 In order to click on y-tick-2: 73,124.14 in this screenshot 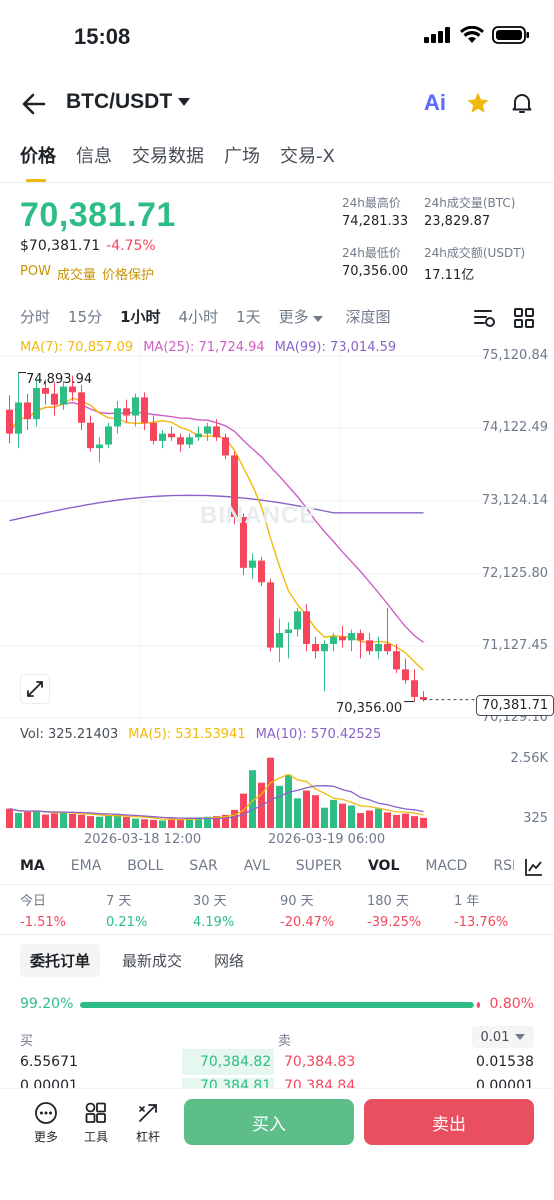, I will do `click(514, 500)`.